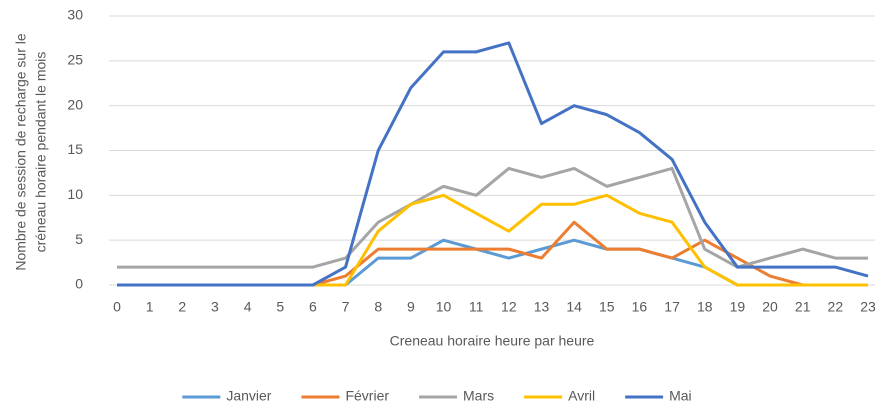 The height and width of the screenshot is (409, 875). I want to click on x-tick-label: 0, so click(117, 307).